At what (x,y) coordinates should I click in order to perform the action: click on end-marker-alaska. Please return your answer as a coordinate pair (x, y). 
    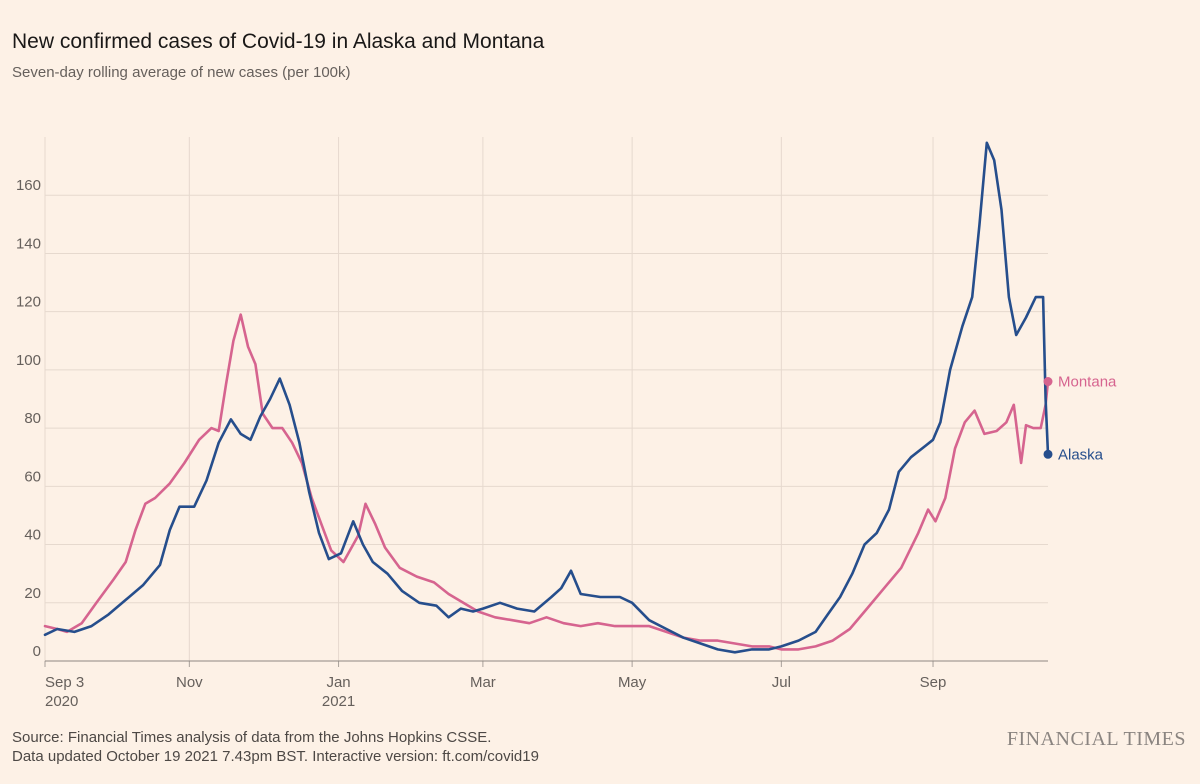
    Looking at the image, I should click on (1048, 454).